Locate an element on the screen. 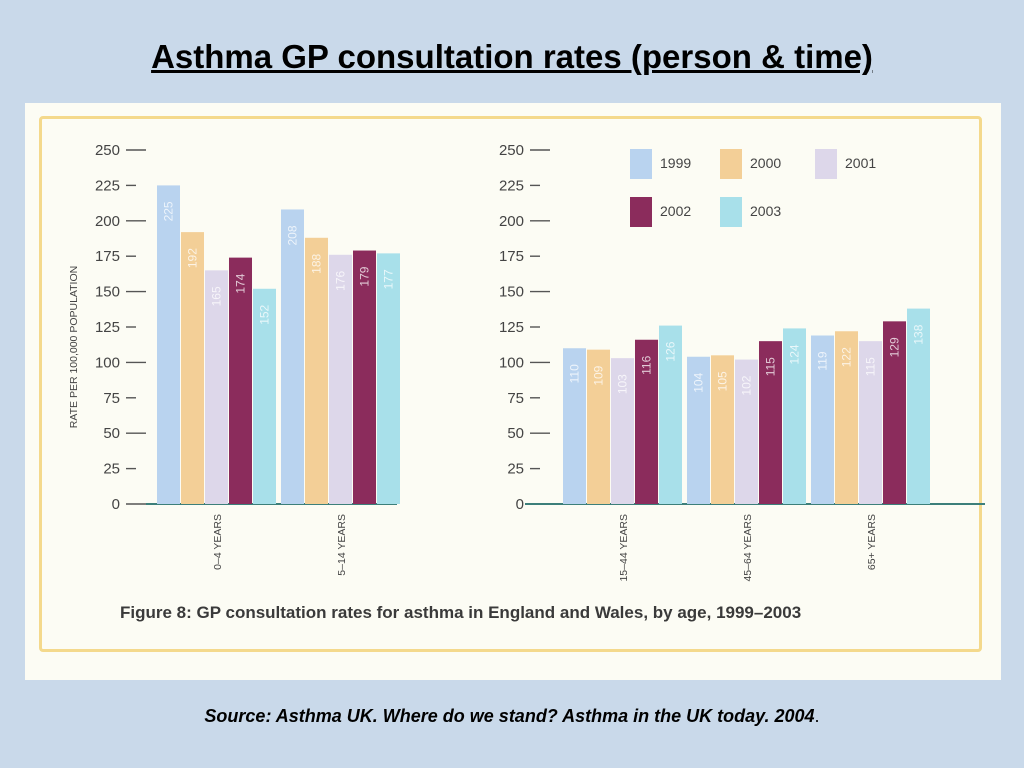  bar-value-label: 138 is located at coordinates (919, 334).